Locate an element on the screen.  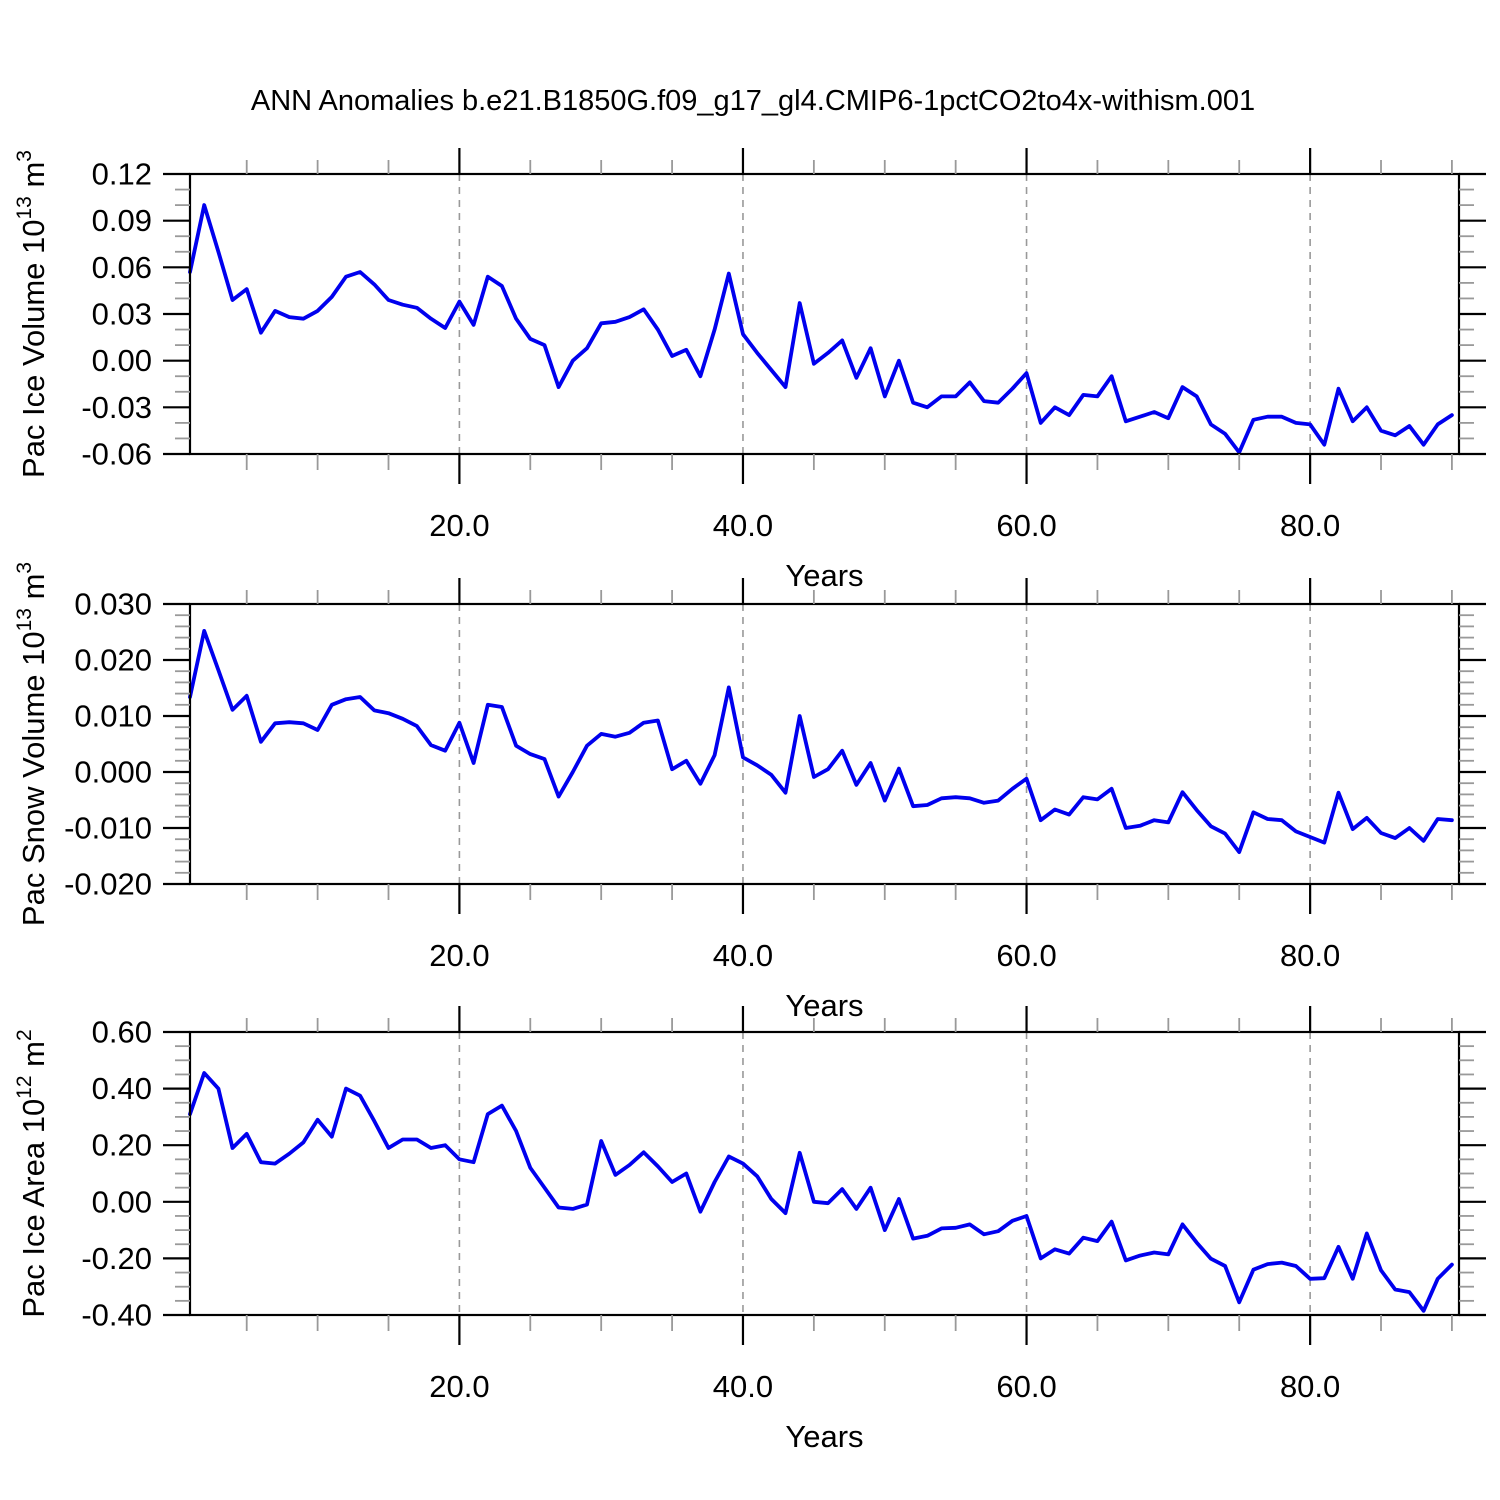
y-tick-label: 0.010 is located at coordinates (113, 716).